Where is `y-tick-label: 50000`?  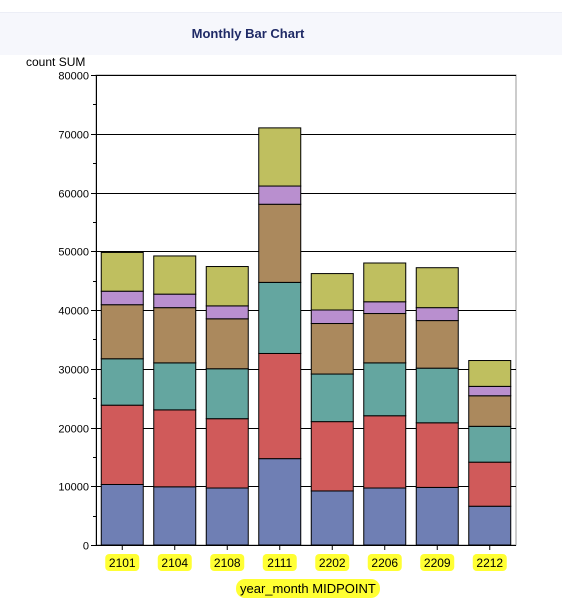
y-tick-label: 50000 is located at coordinates (73, 253).